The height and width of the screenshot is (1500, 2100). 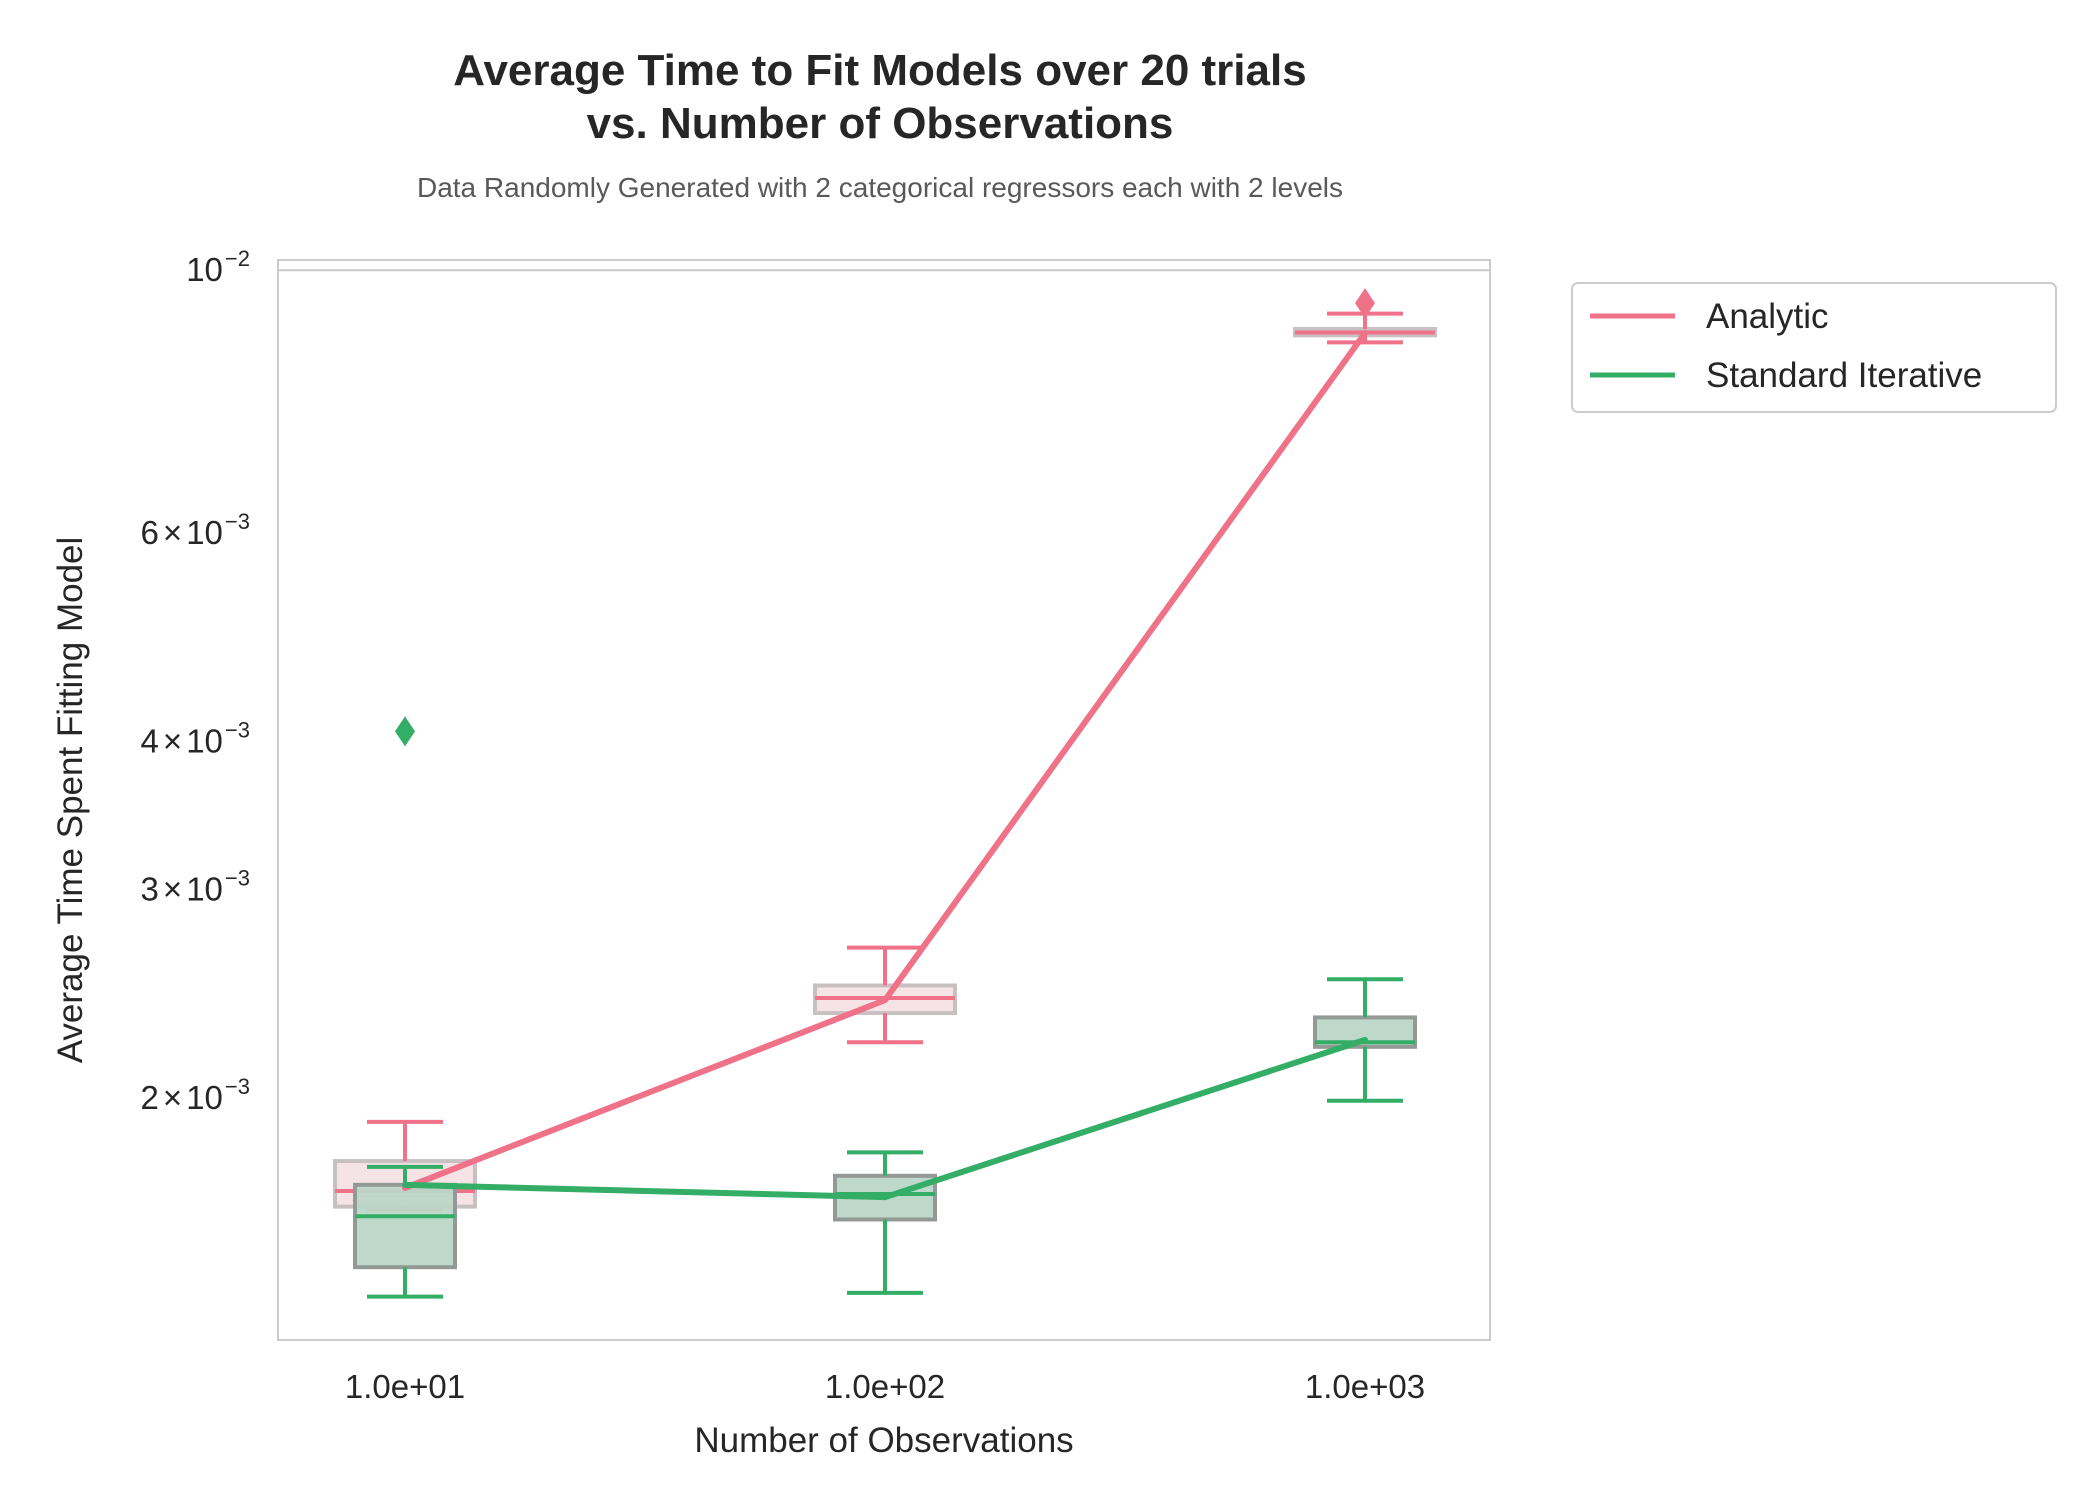 I want to click on y-tick-base-0: 10, so click(x=204, y=1097).